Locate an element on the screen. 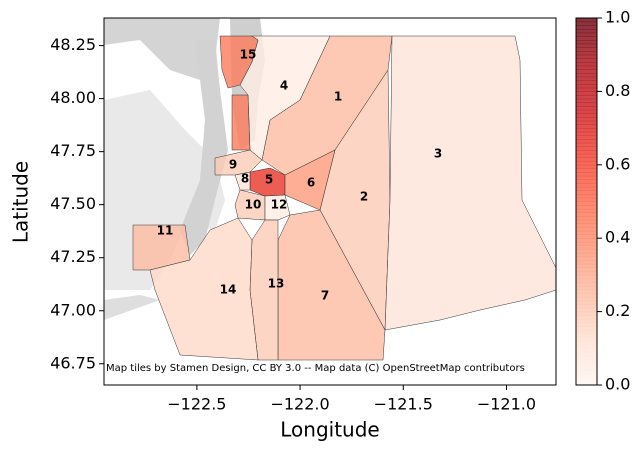 This screenshot has width=644, height=456. colorbar-tick-label: 0.4 is located at coordinates (617, 237).